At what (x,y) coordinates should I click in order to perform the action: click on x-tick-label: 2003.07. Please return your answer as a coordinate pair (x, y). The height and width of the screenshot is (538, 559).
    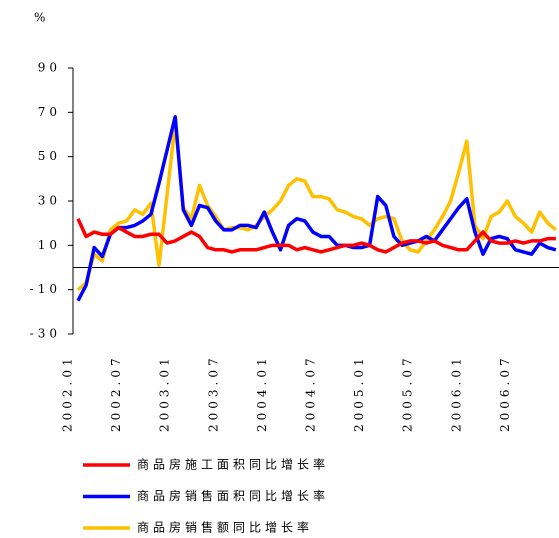
    Looking at the image, I should click on (213, 393).